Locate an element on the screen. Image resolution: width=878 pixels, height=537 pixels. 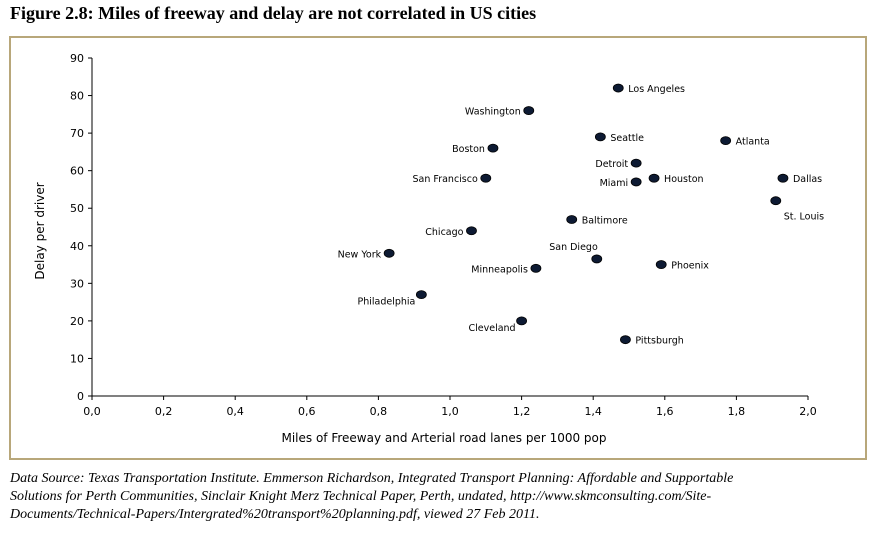
point-label: Houston is located at coordinates (683, 179).